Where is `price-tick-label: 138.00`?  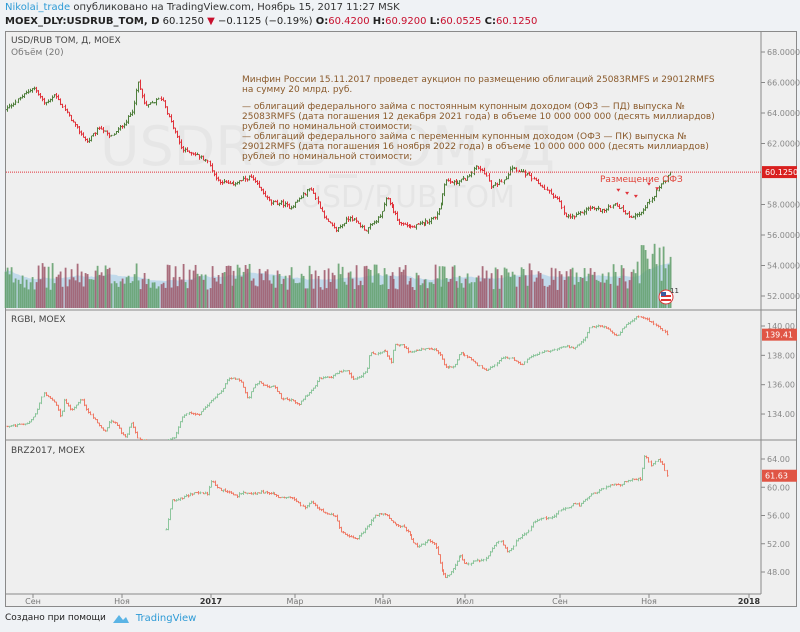
price-tick-label: 138.00 is located at coordinates (781, 355).